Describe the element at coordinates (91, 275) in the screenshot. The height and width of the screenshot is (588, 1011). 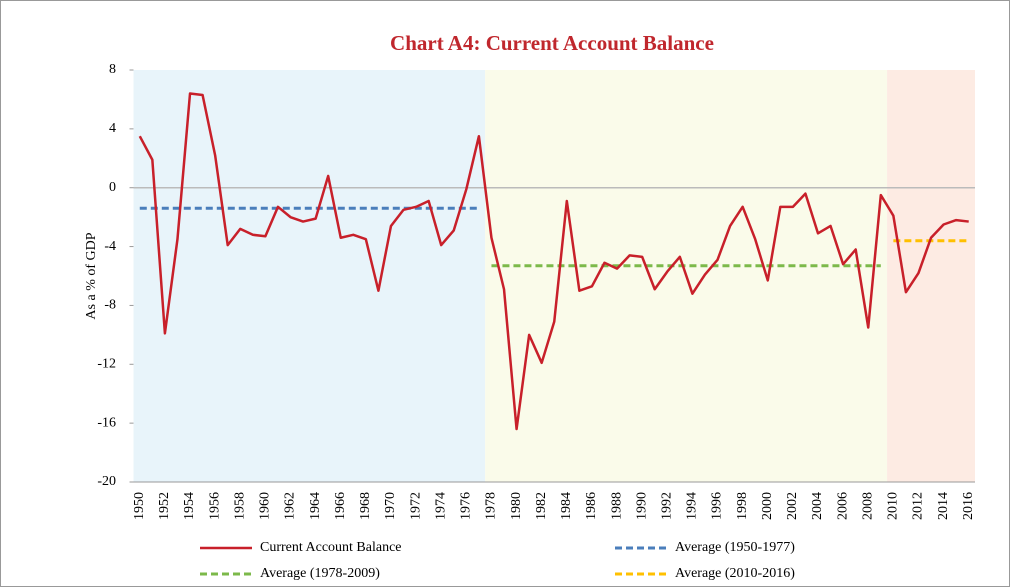
I see `y-axis-label: As a % of GDP` at that location.